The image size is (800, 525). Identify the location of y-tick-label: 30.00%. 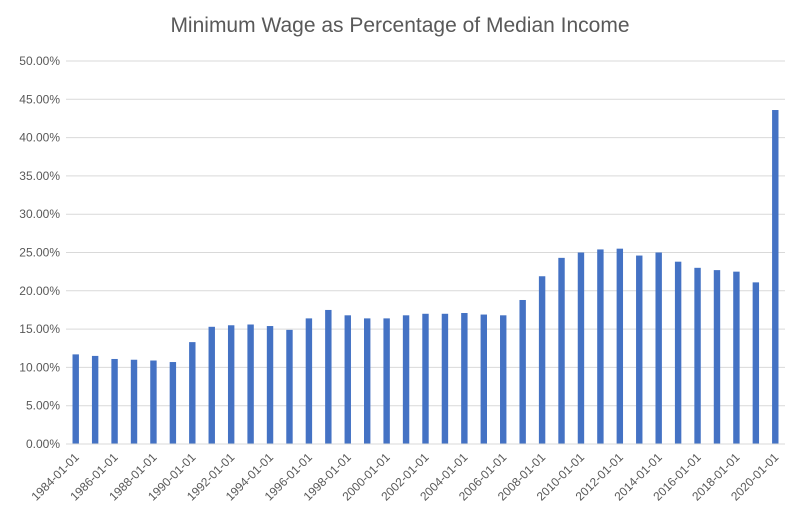
(39, 214).